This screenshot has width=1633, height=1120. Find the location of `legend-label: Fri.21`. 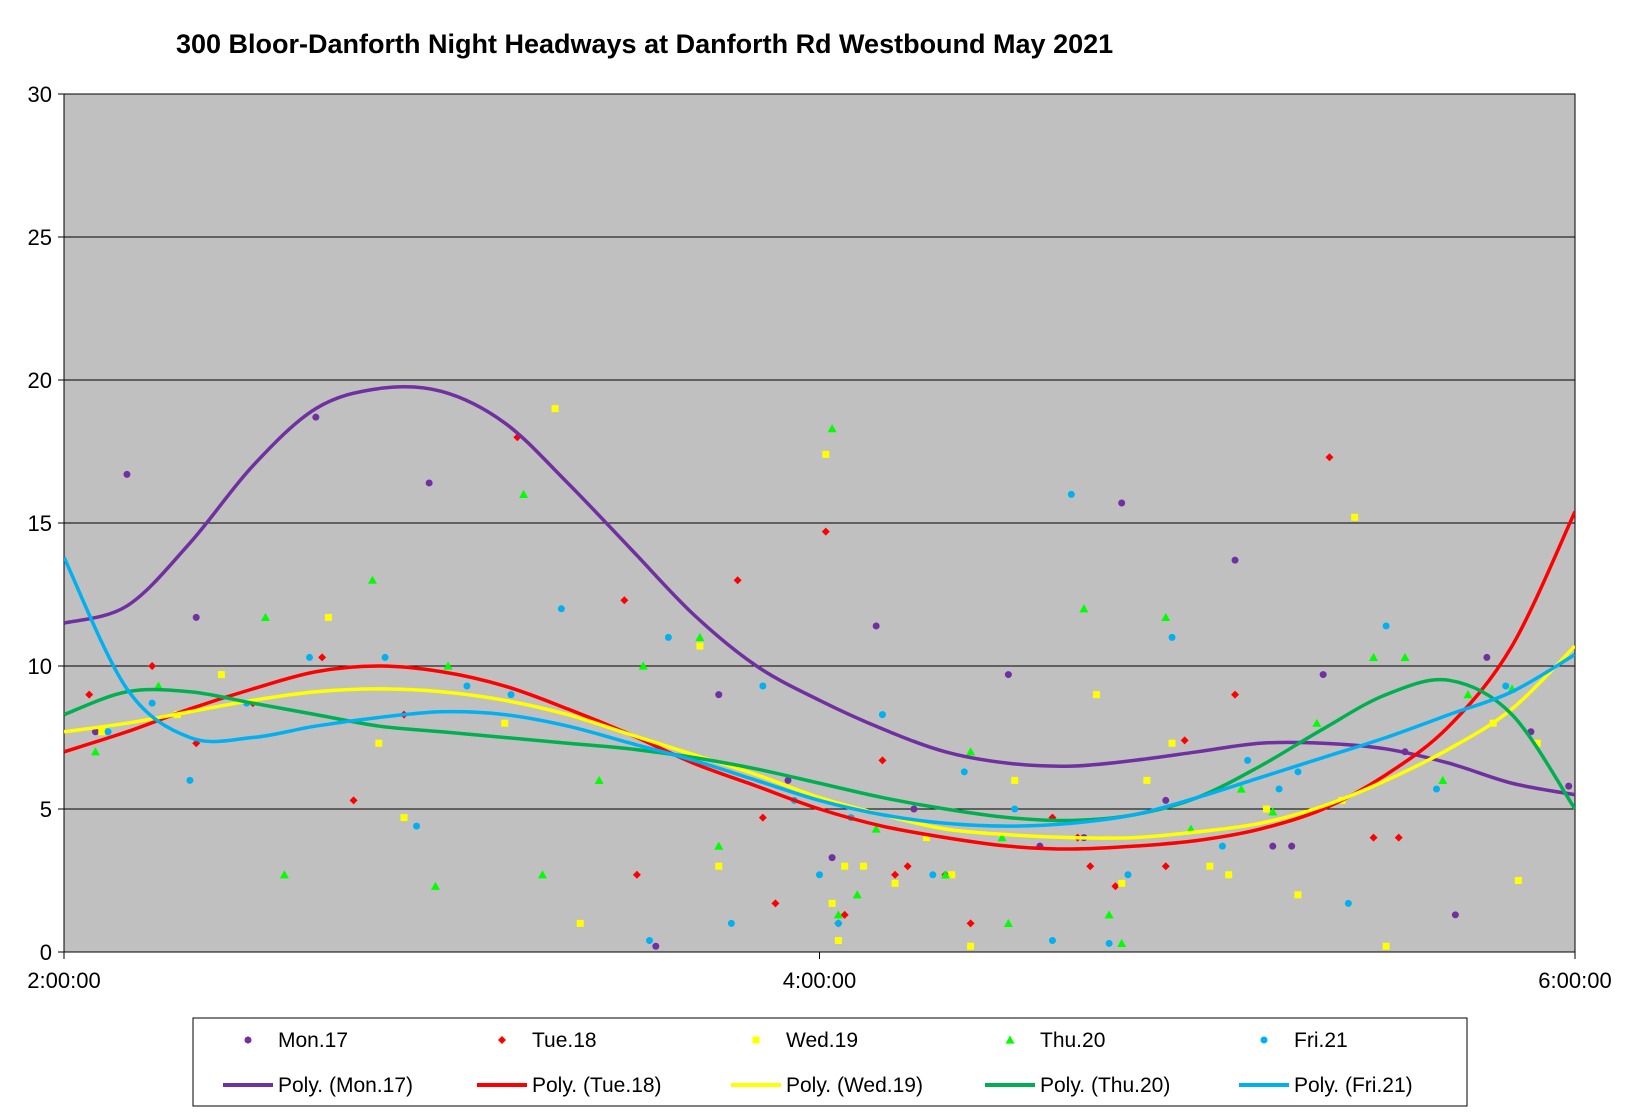

legend-label: Fri.21 is located at coordinates (1321, 1040).